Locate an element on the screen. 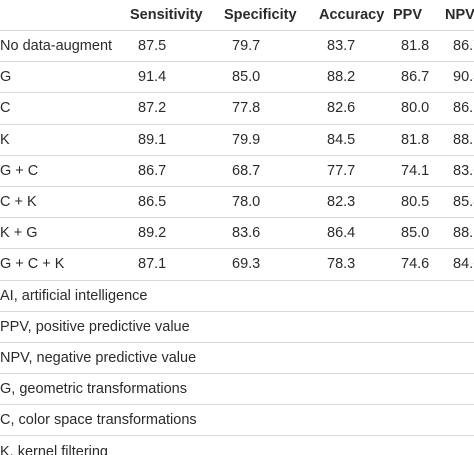 The image size is (474, 455). footnote-row: NPV, negative predictive value is located at coordinates (237, 358).